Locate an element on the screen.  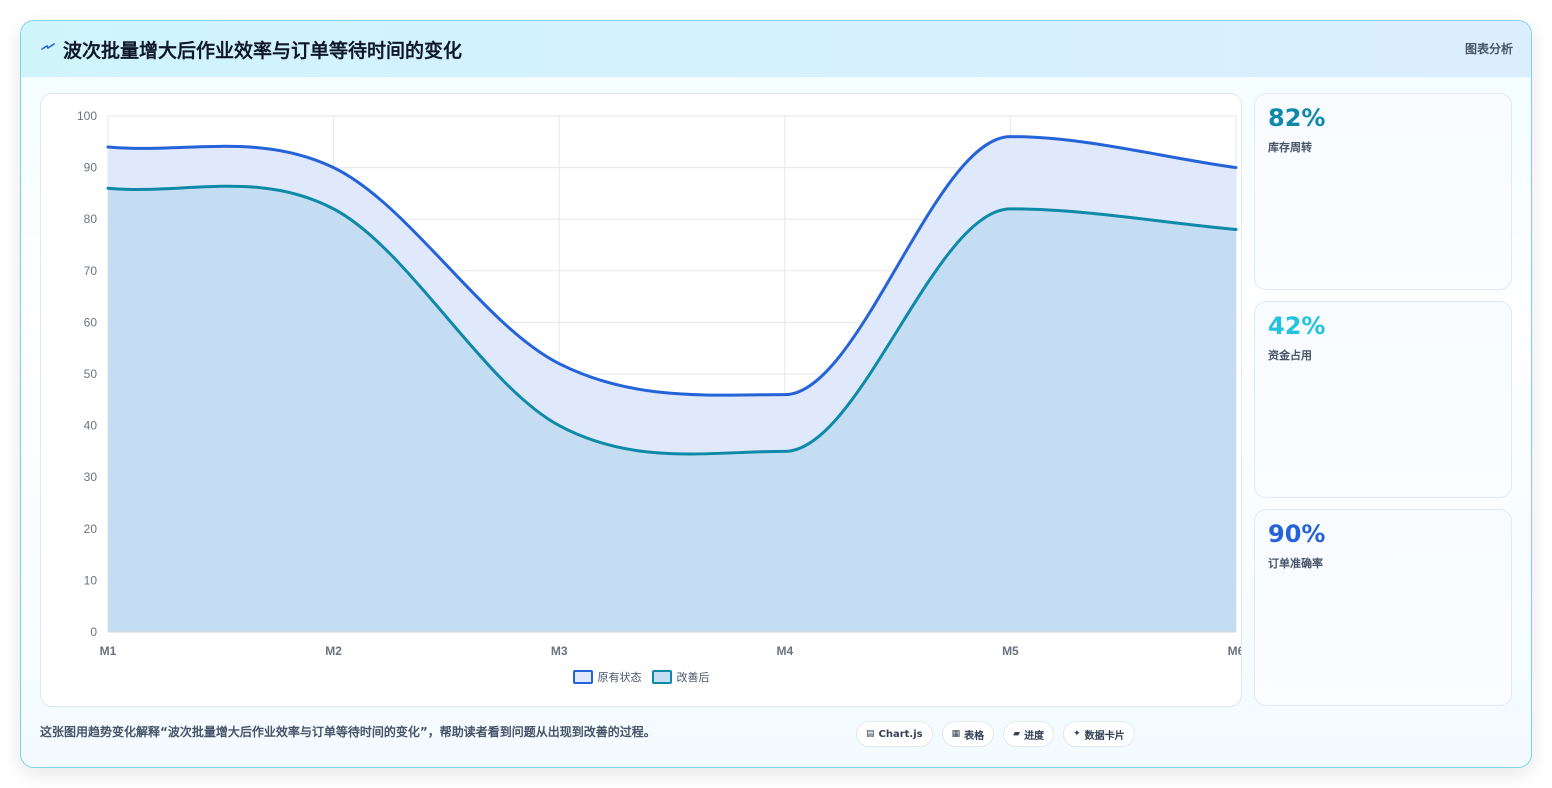
y-tick-label: 80 is located at coordinates (91, 219).